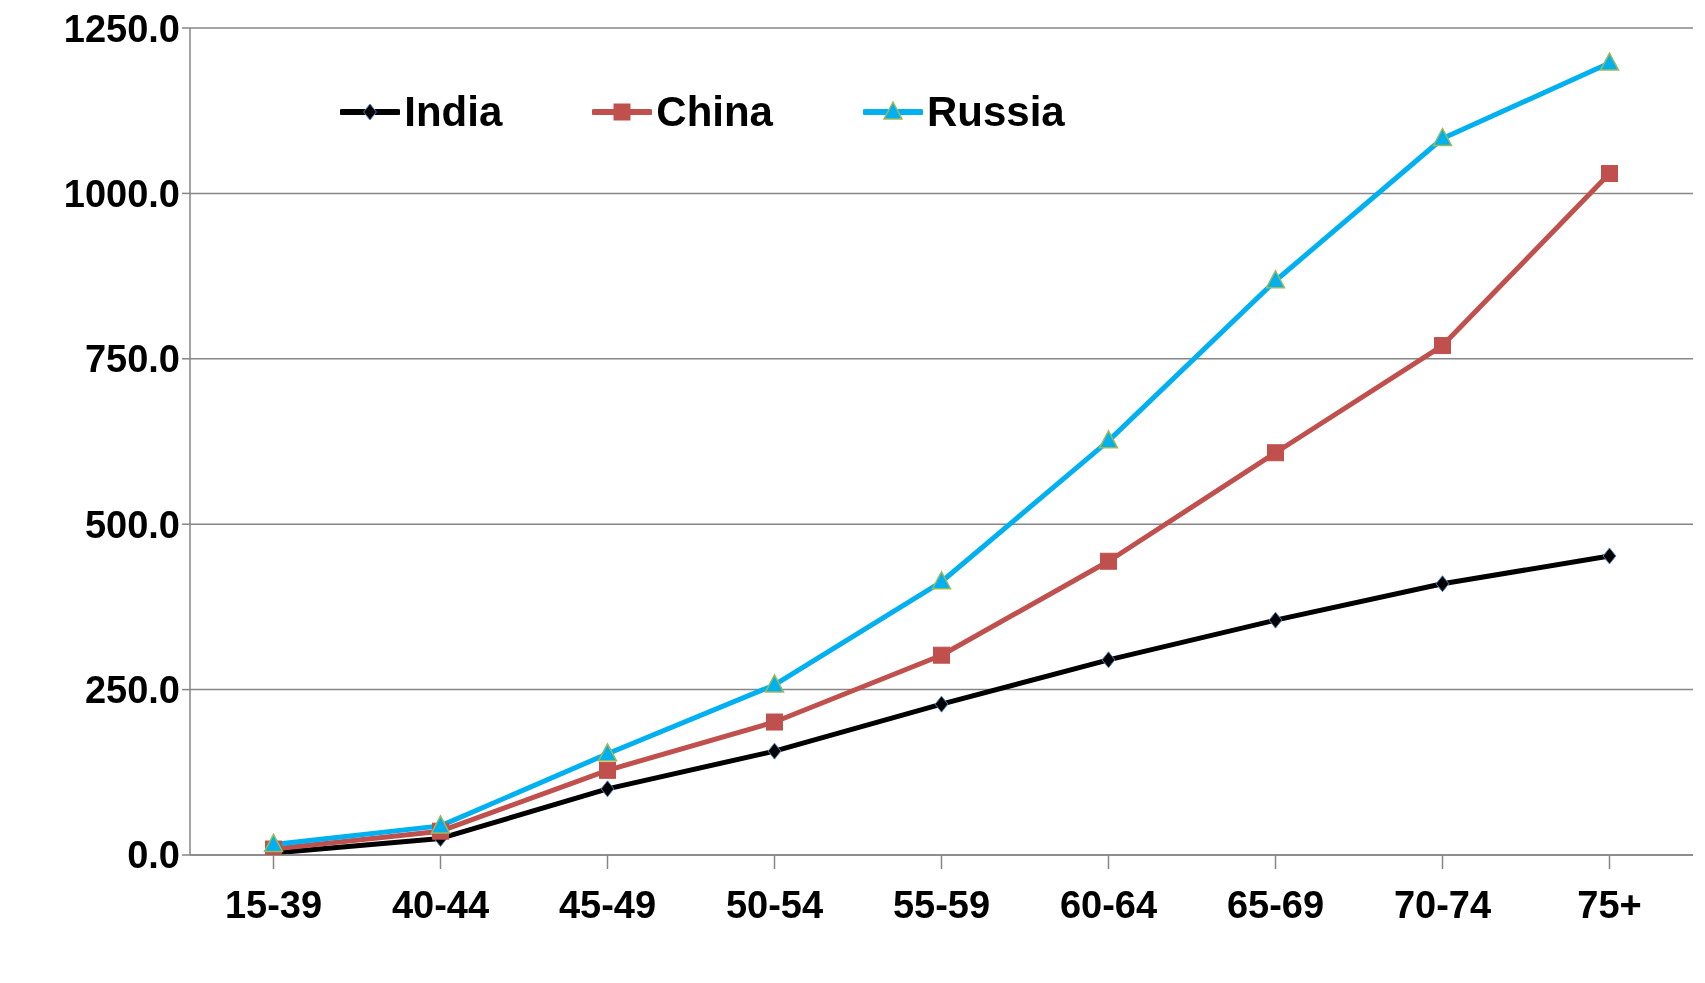 This screenshot has height=983, width=1705. What do you see at coordinates (440, 904) in the screenshot?
I see `x-tick-label: 40-44` at bounding box center [440, 904].